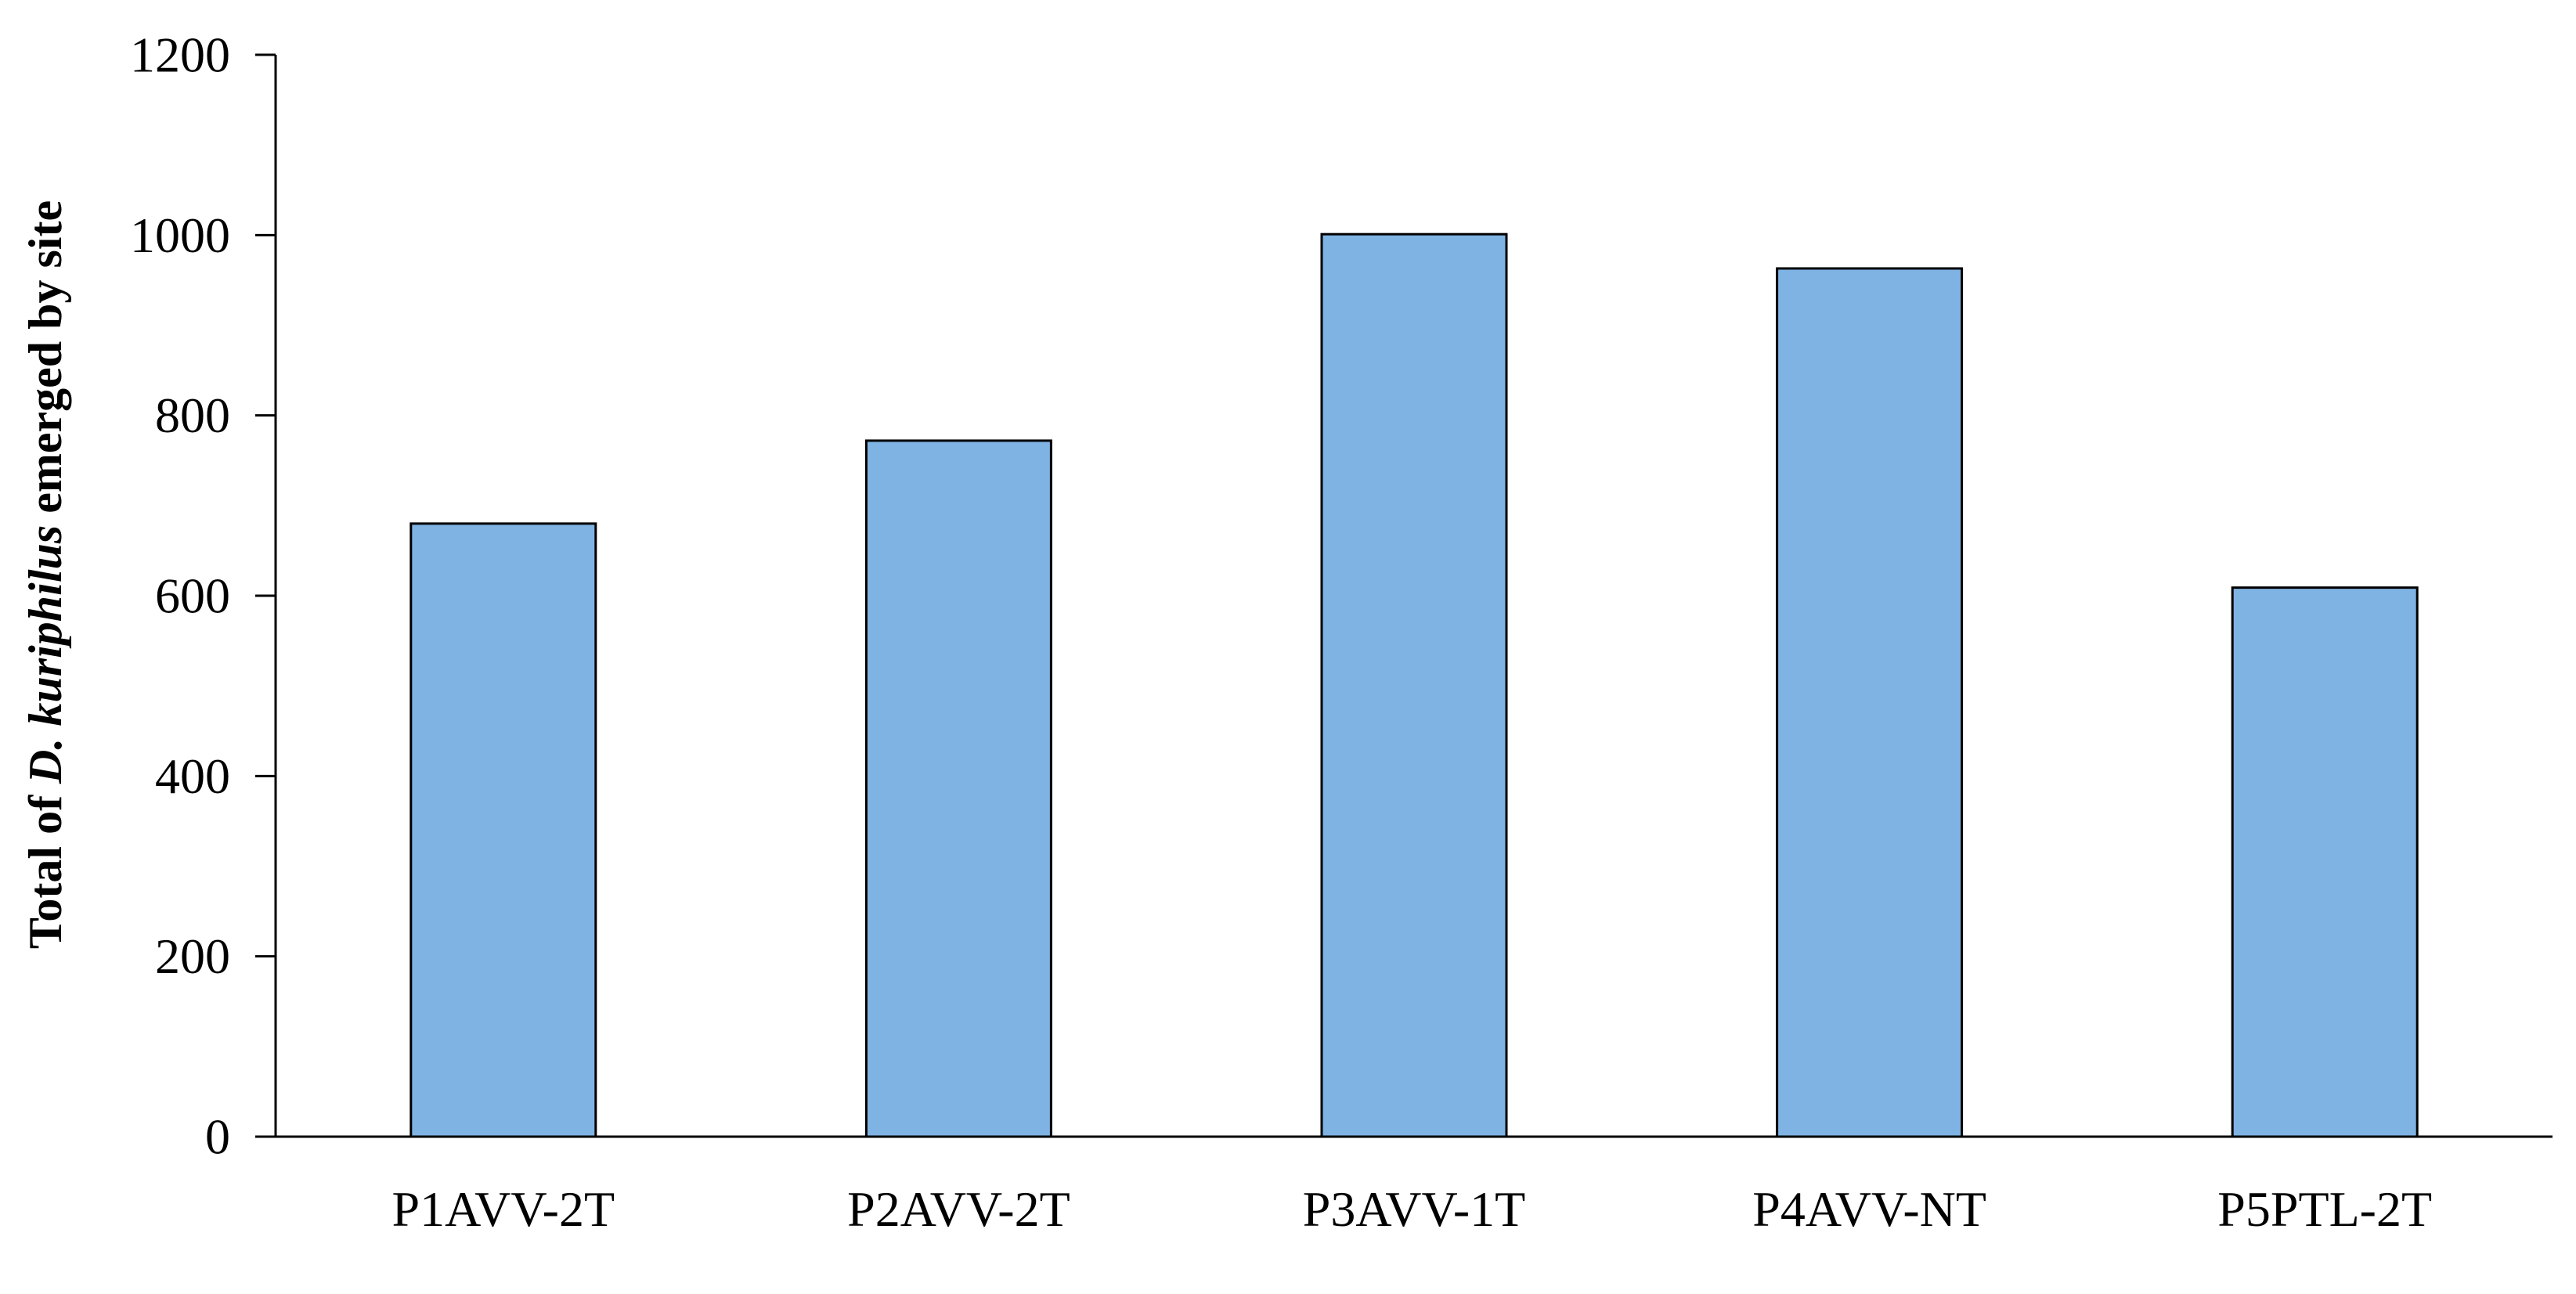 This screenshot has height=1294, width=2576. I want to click on y-axis-ticks: 0 200 400 600 800 1000 1200, so click(203, 596).